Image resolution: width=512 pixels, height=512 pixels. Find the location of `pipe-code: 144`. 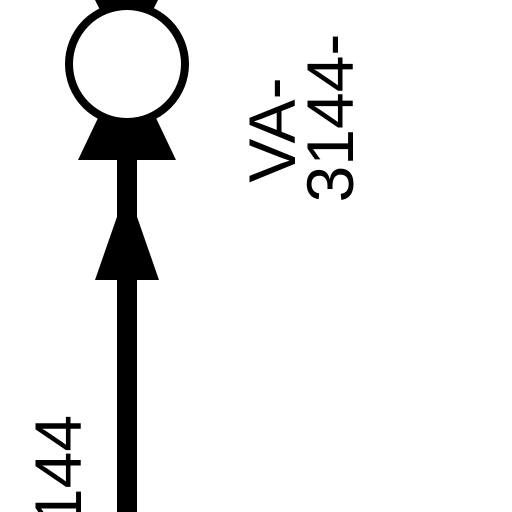

pipe-code: 144 is located at coordinates (58, 463).